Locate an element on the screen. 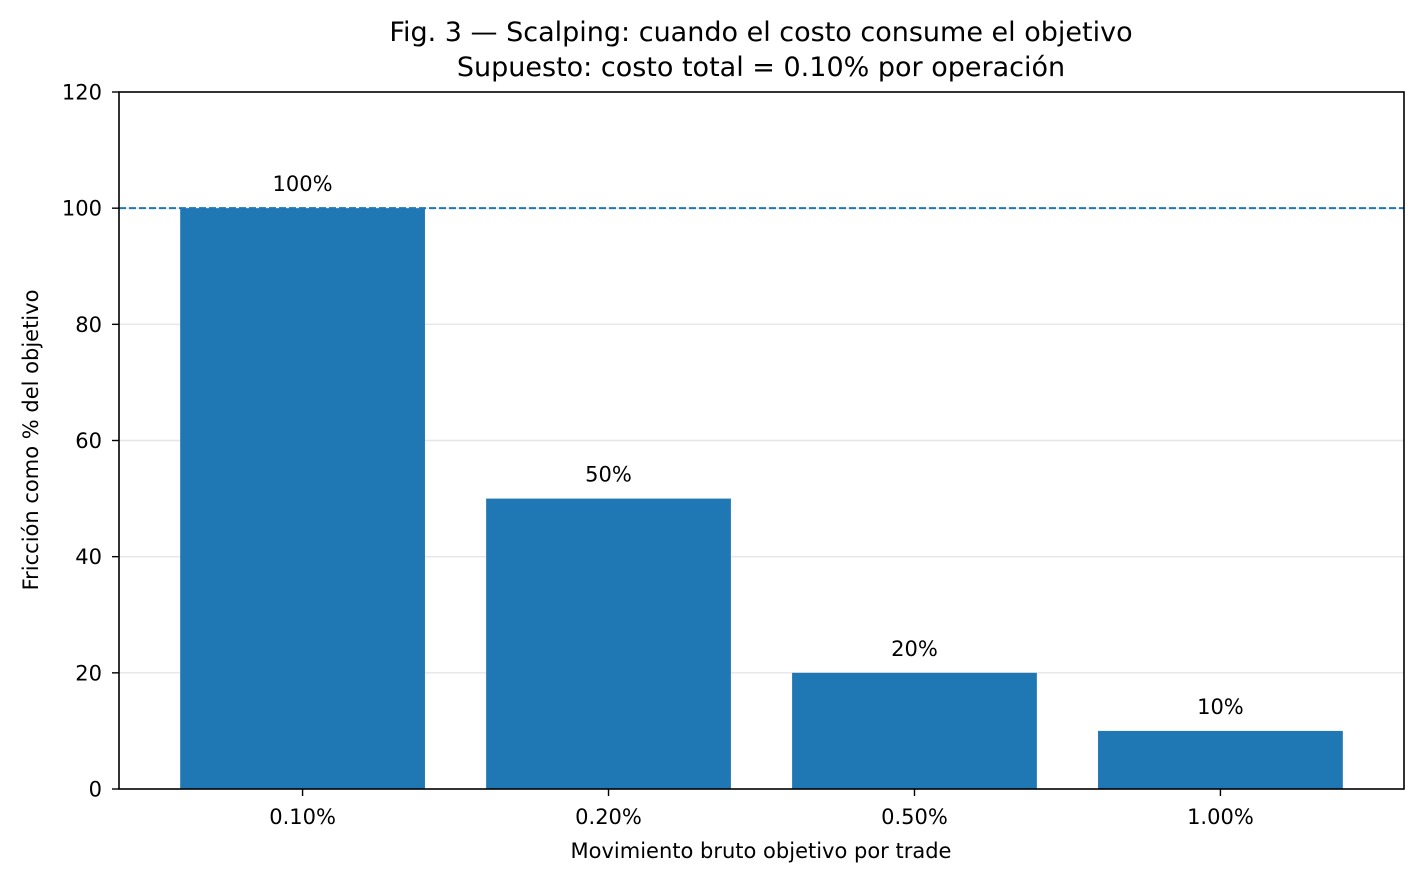 This screenshot has width=1422, height=882. y-tick-label: 120 is located at coordinates (82, 93).